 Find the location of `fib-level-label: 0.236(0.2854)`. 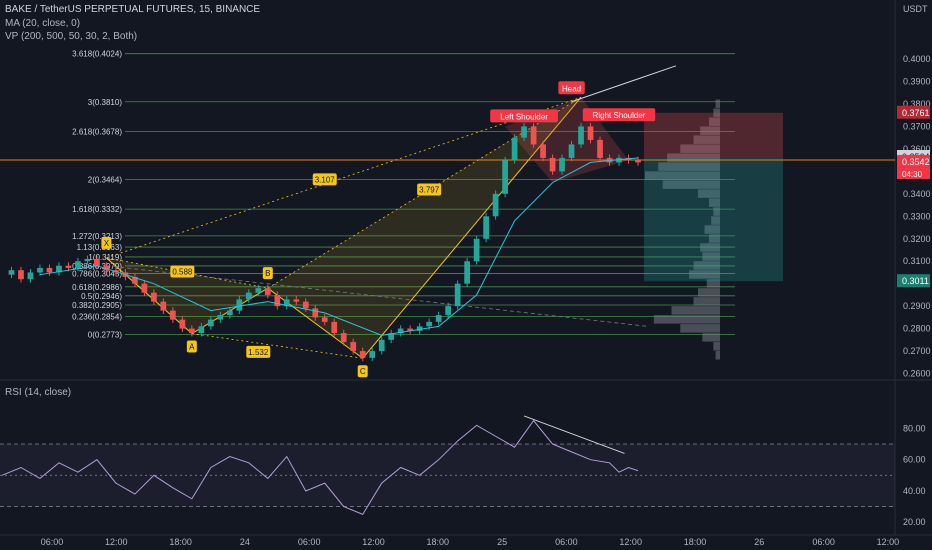

fib-level-label: 0.236(0.2854) is located at coordinates (97, 316).